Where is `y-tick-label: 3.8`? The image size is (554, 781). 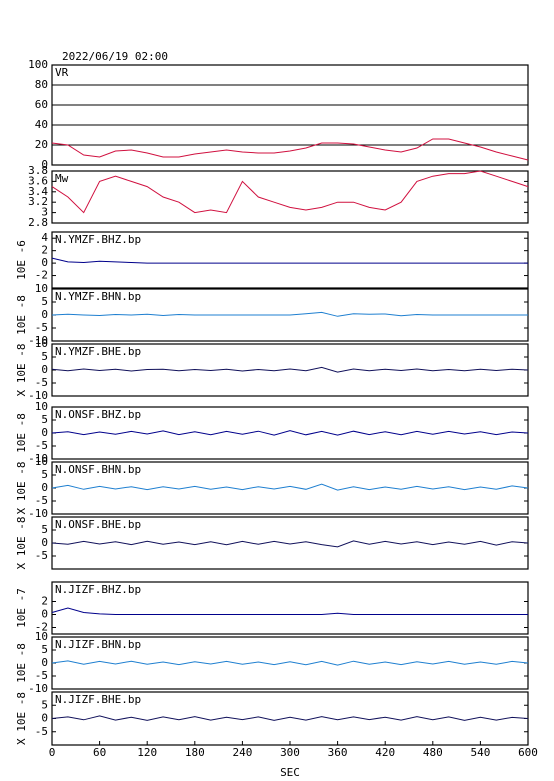
y-tick-label: 3.8 is located at coordinates (38, 170).